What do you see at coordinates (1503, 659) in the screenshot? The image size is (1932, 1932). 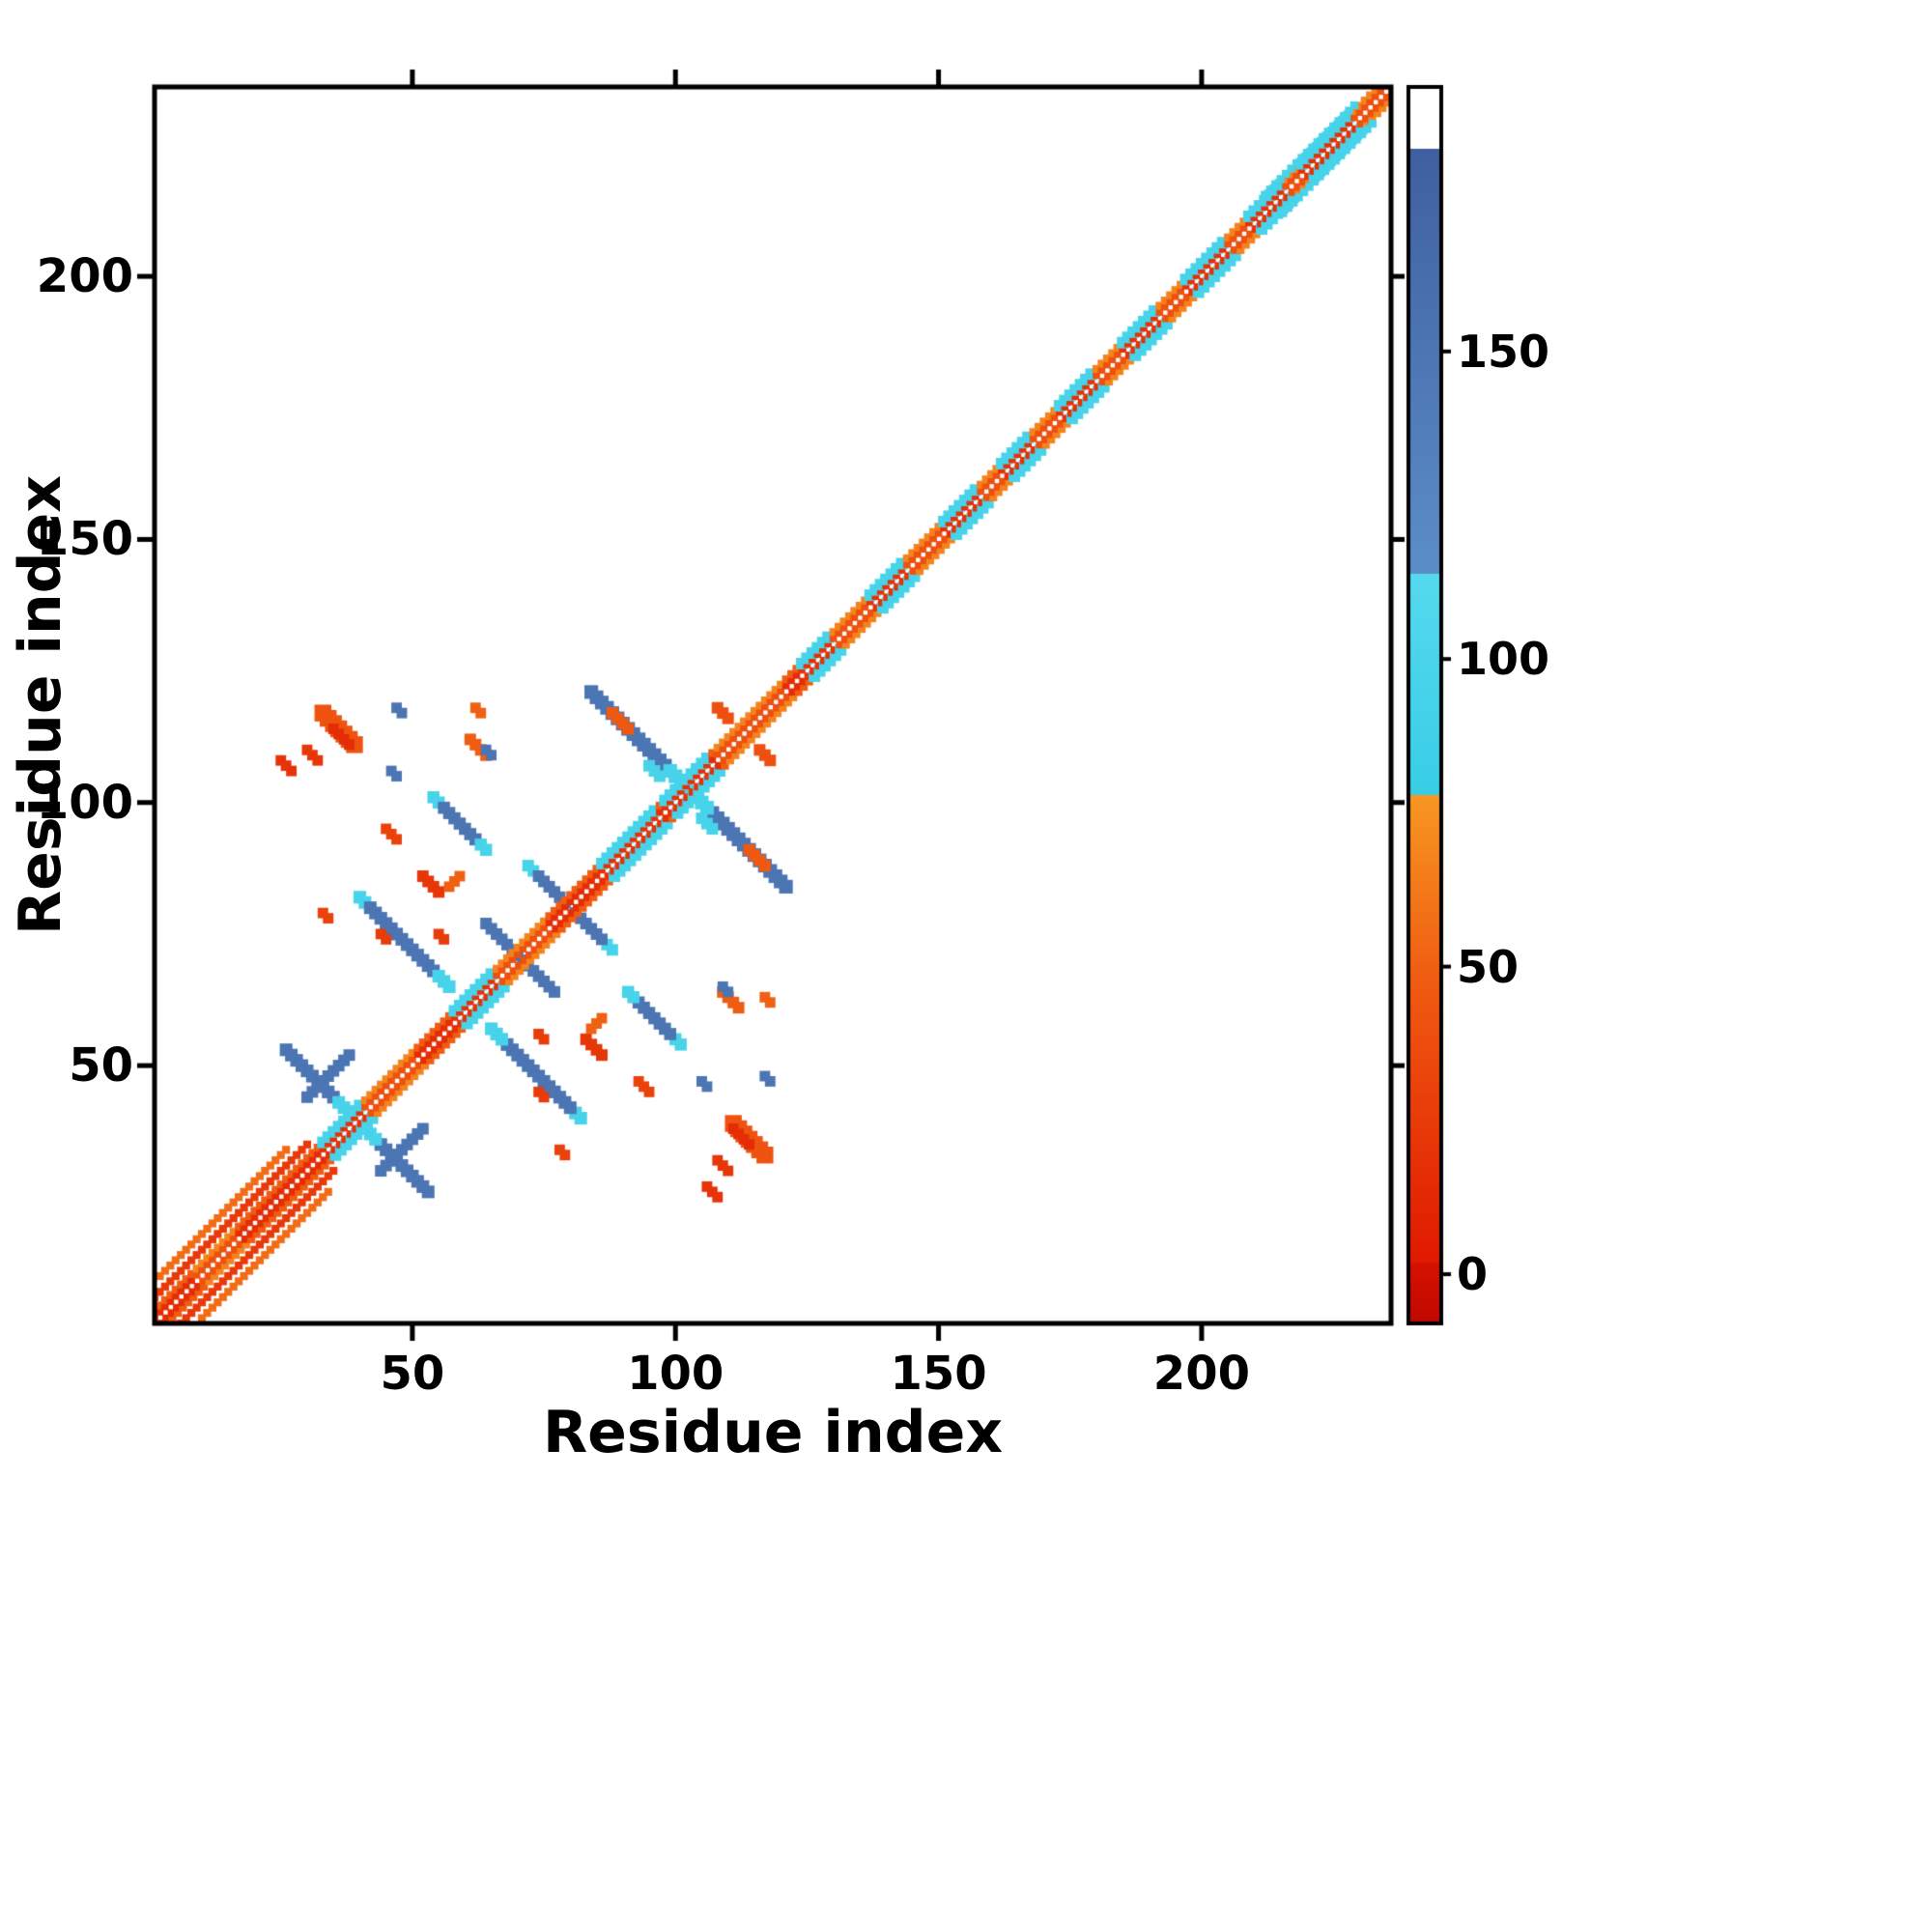 I see `colorbar-tick-label: 100` at bounding box center [1503, 659].